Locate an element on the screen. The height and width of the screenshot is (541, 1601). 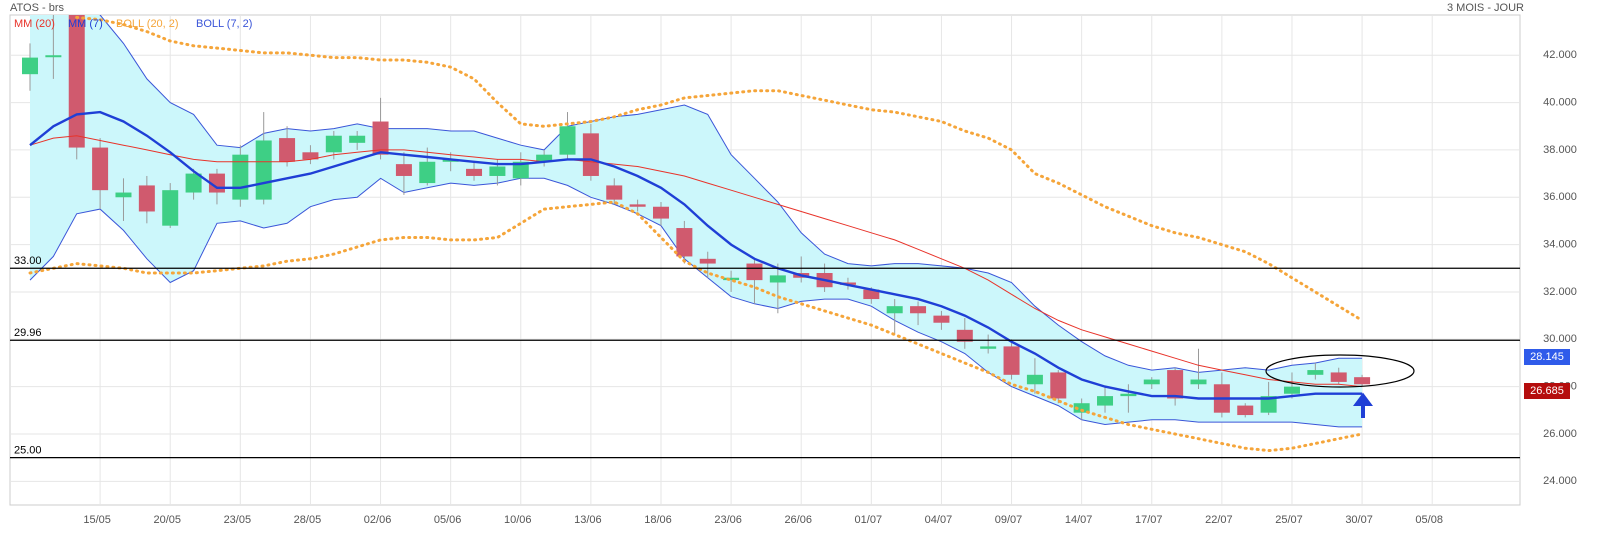
y-tick-label: 26.000 is located at coordinates (1560, 434).